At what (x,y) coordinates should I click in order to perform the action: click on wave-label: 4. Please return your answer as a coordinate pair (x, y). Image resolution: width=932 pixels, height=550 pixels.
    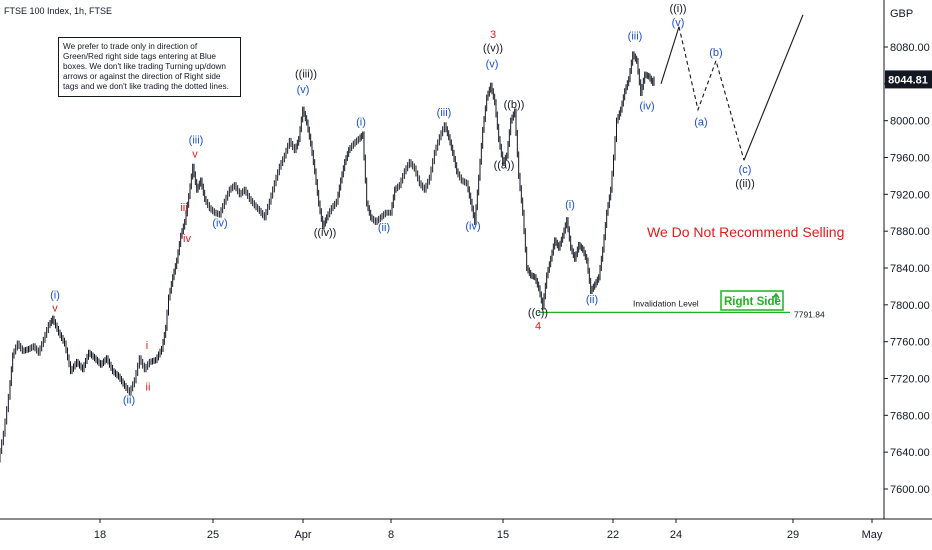
    Looking at the image, I should click on (538, 327).